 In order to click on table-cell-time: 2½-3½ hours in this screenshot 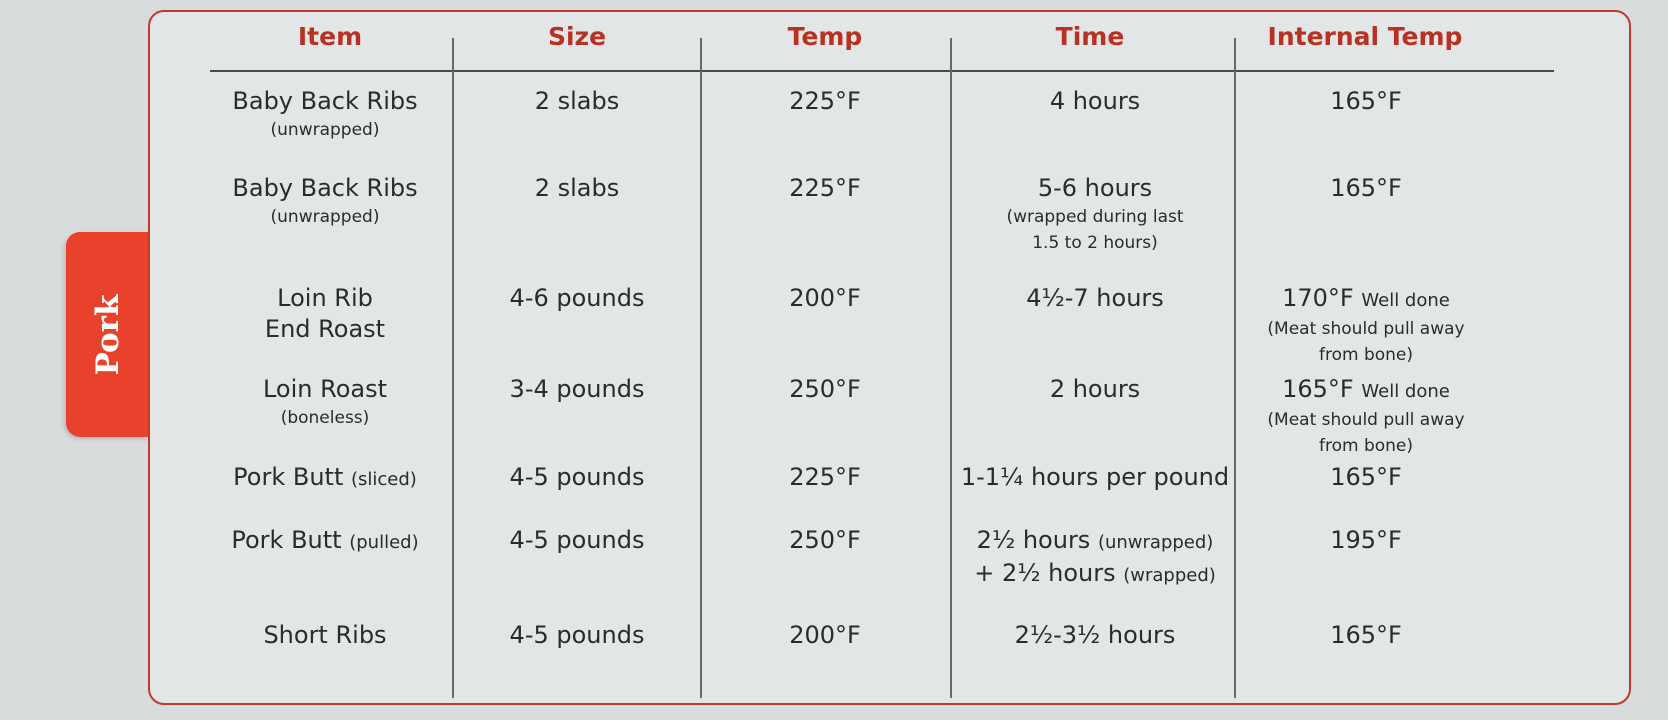, I will do `click(1095, 635)`.